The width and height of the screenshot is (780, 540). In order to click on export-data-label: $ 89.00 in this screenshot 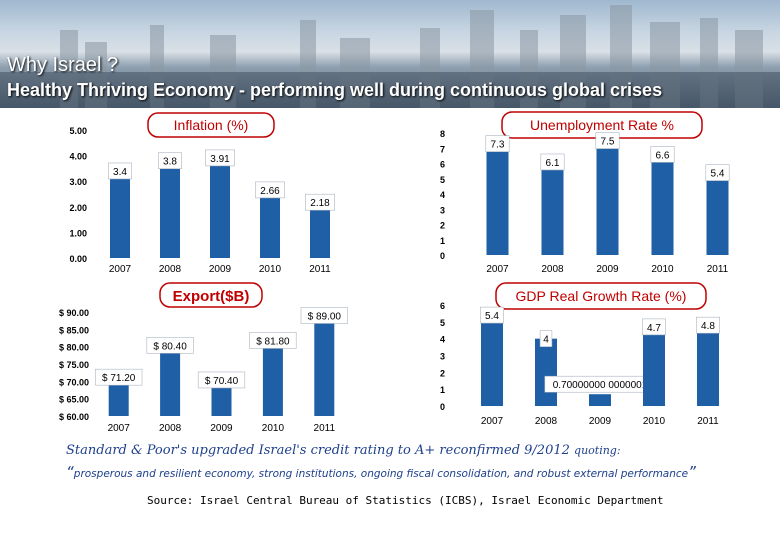, I will do `click(325, 316)`.